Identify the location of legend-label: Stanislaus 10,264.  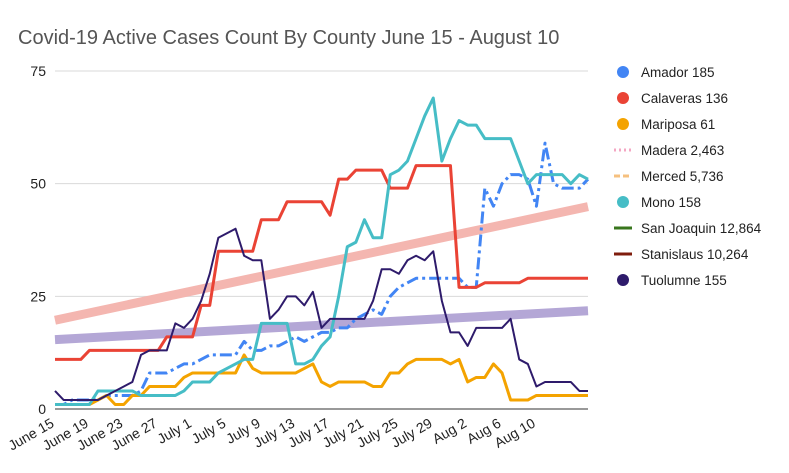
(695, 254).